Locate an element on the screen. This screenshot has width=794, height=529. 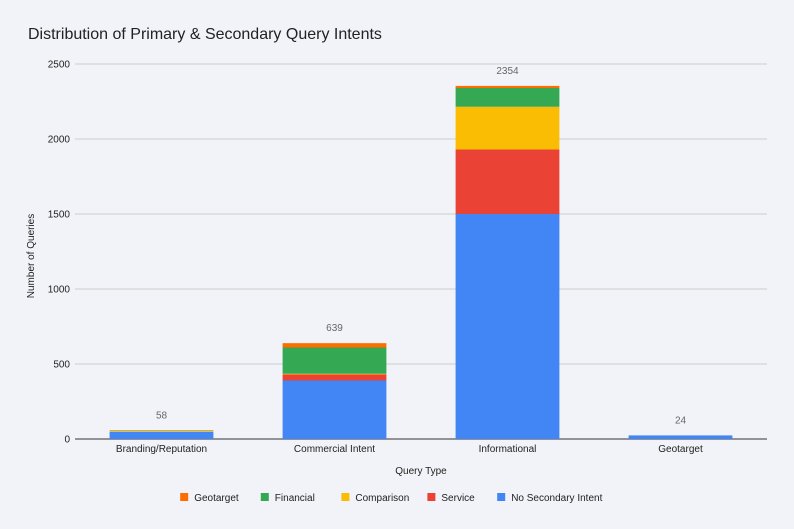
legend-item-no-secondary-intent: No Secondary Intent is located at coordinates (550, 498).